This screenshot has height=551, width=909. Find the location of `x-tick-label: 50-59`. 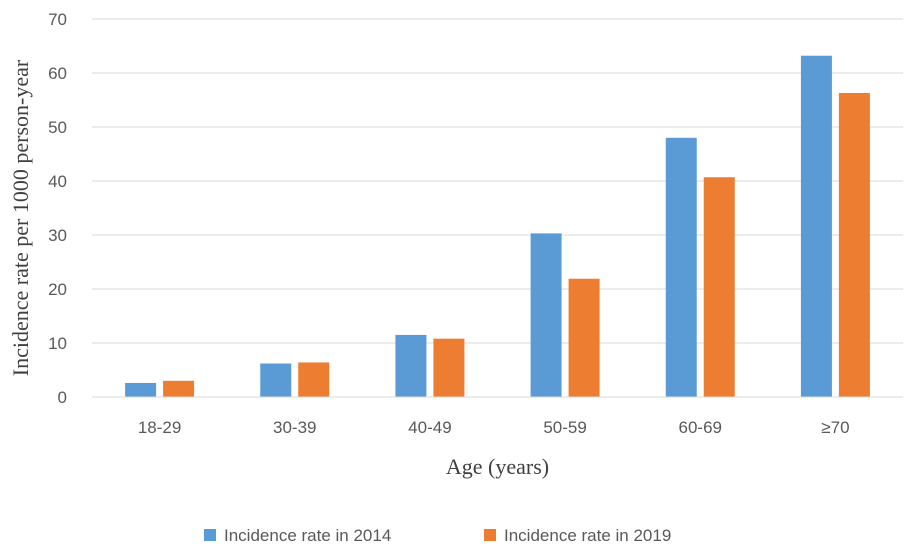

x-tick-label: 50-59 is located at coordinates (564, 427).